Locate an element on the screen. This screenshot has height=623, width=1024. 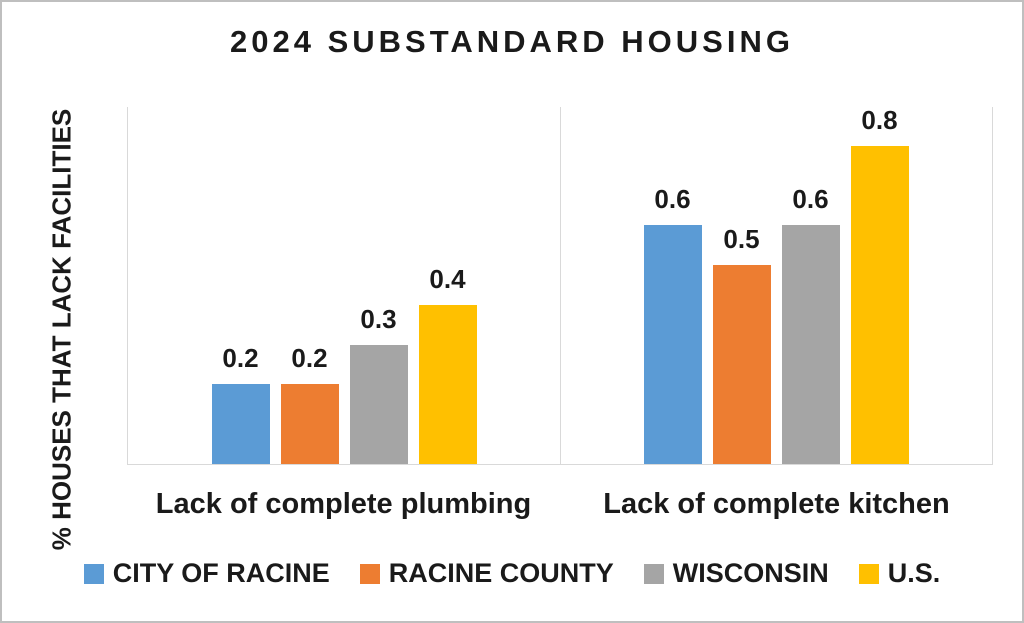
bar-series-1-category-1: 0.5 is located at coordinates (741, 344).